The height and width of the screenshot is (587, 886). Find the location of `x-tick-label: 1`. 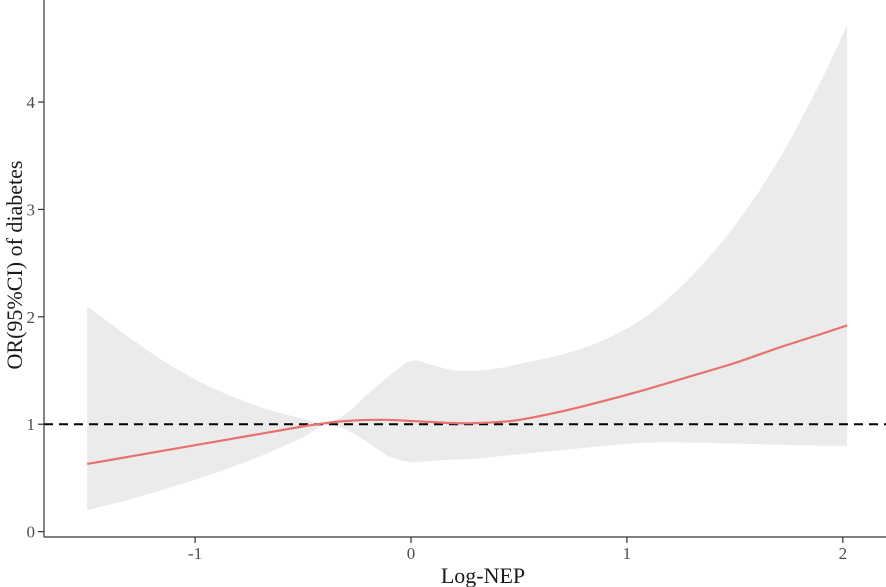

x-tick-label: 1 is located at coordinates (627, 553).